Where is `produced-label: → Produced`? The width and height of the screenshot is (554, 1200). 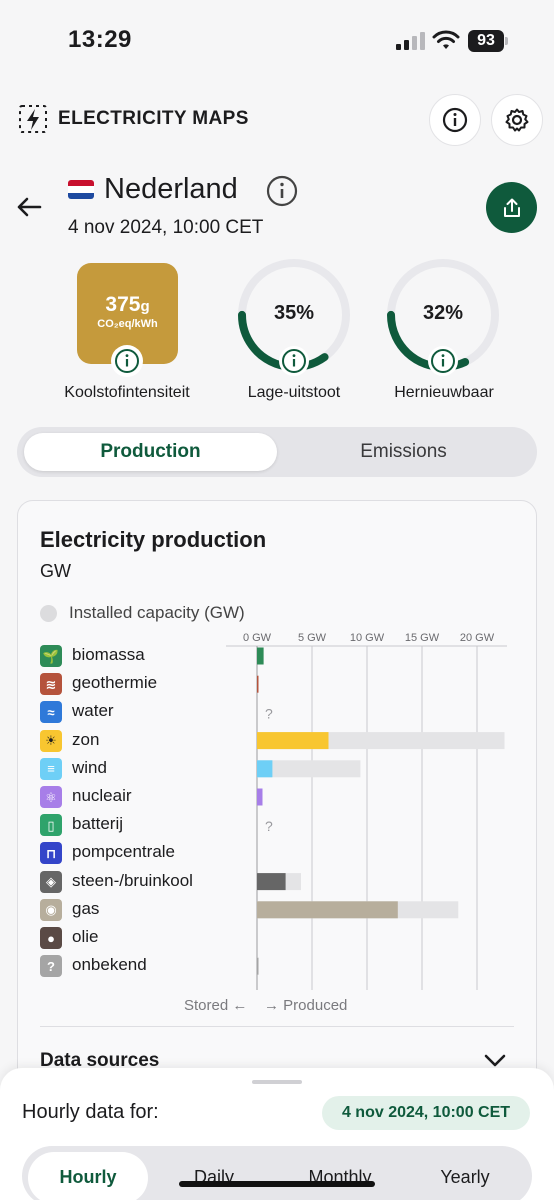
produced-label: → Produced is located at coordinates (306, 1005).